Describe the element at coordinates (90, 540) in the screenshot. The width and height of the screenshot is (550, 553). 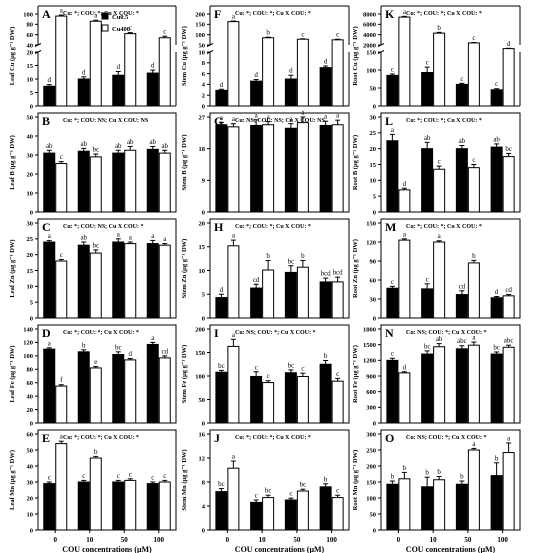
I see `x-tick-label: 10` at that location.